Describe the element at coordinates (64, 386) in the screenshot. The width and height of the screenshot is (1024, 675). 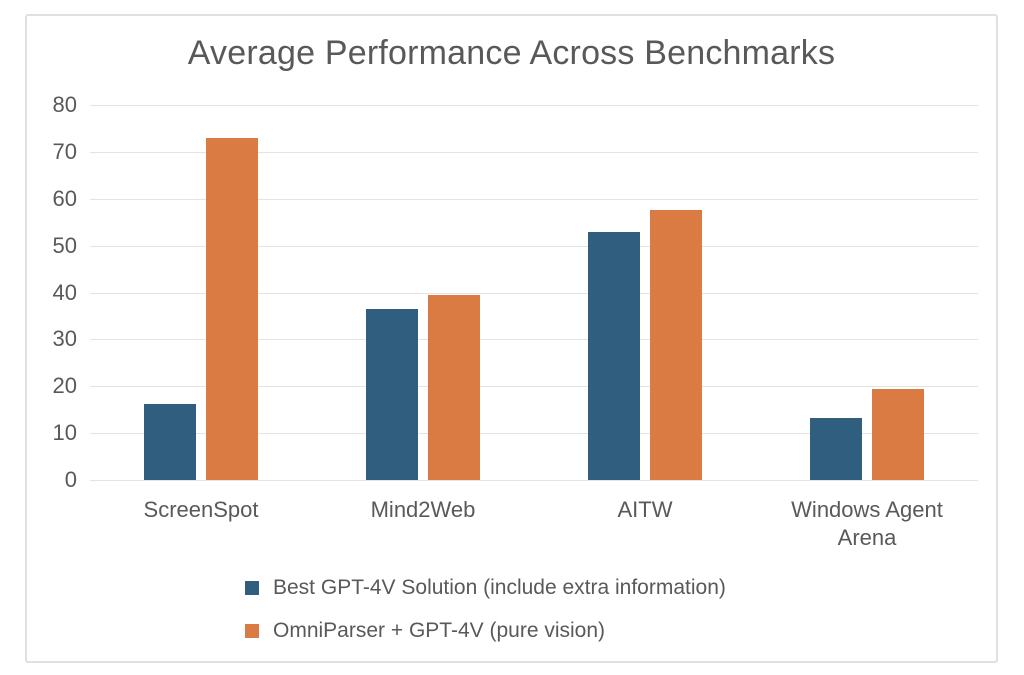
I see `y-axis-tick-label: 20` at that location.